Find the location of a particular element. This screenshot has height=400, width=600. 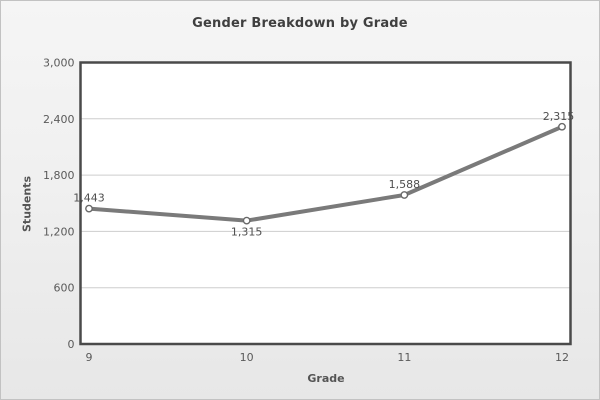

data-point-label: 2,315 is located at coordinates (559, 116).